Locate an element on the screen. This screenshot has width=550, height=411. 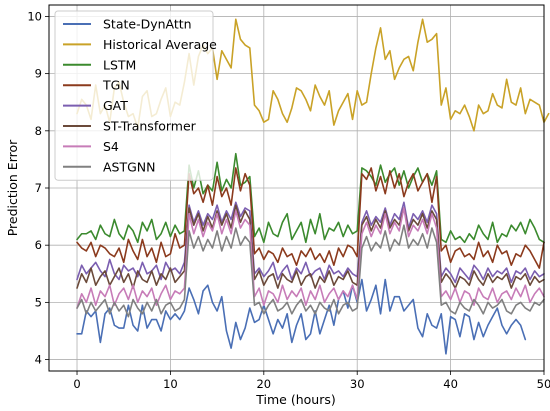
x-axis-label: Time (hours) is located at coordinates (295, 399).